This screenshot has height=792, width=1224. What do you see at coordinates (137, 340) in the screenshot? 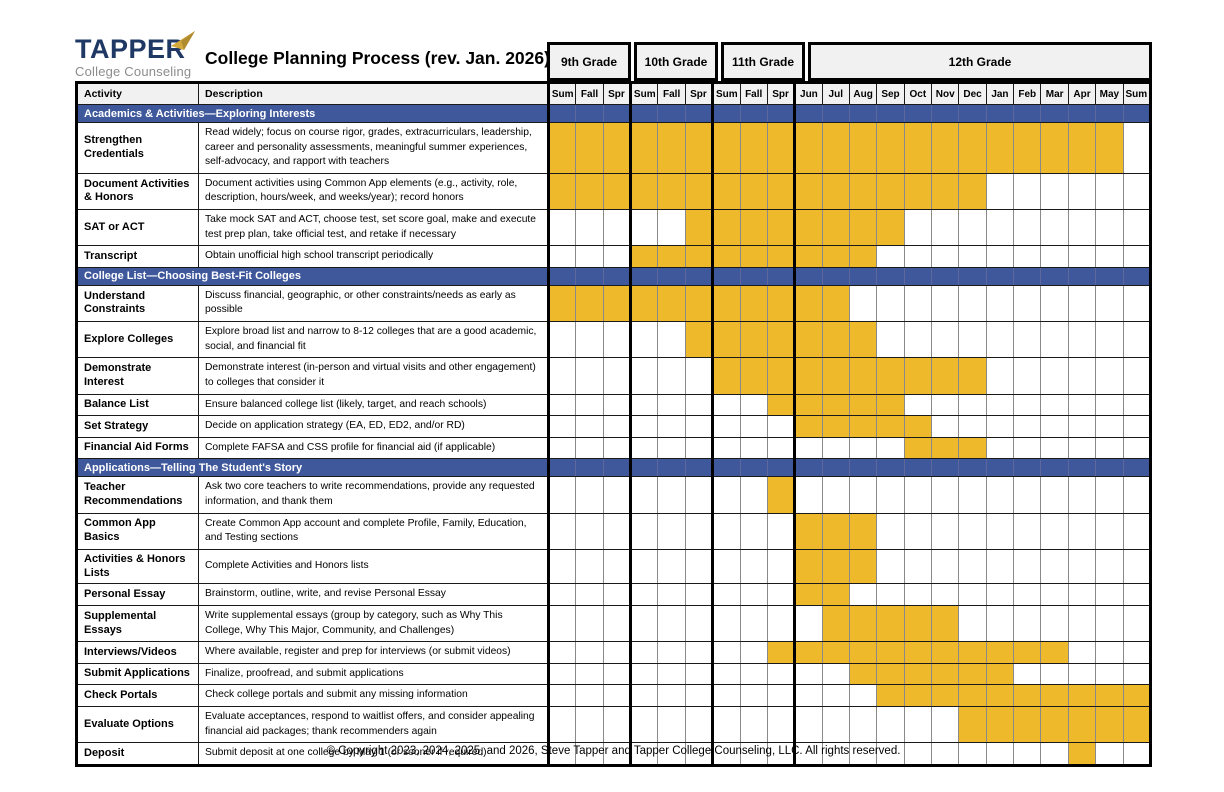
I see `activity-cell: Explore Colleges` at bounding box center [137, 340].